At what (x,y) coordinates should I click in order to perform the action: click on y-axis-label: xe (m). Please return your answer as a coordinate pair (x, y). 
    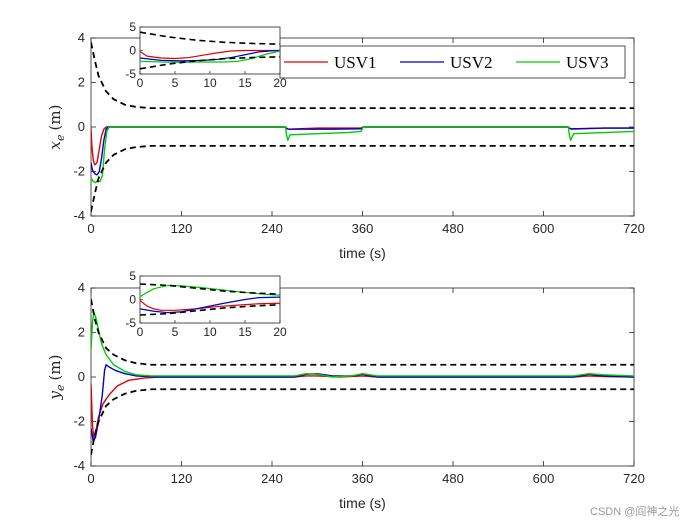
    Looking at the image, I should click on (56, 127).